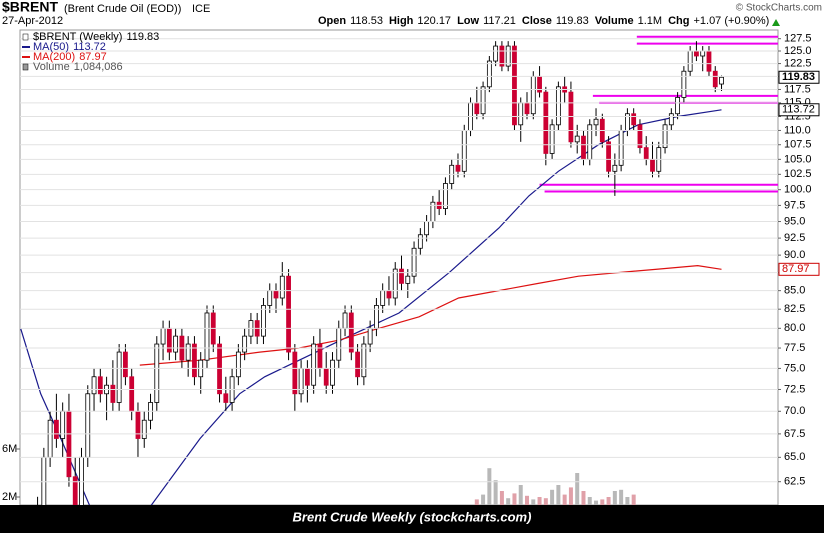 The width and height of the screenshot is (824, 538). I want to click on y-tick-label: 62.5, so click(794, 482).